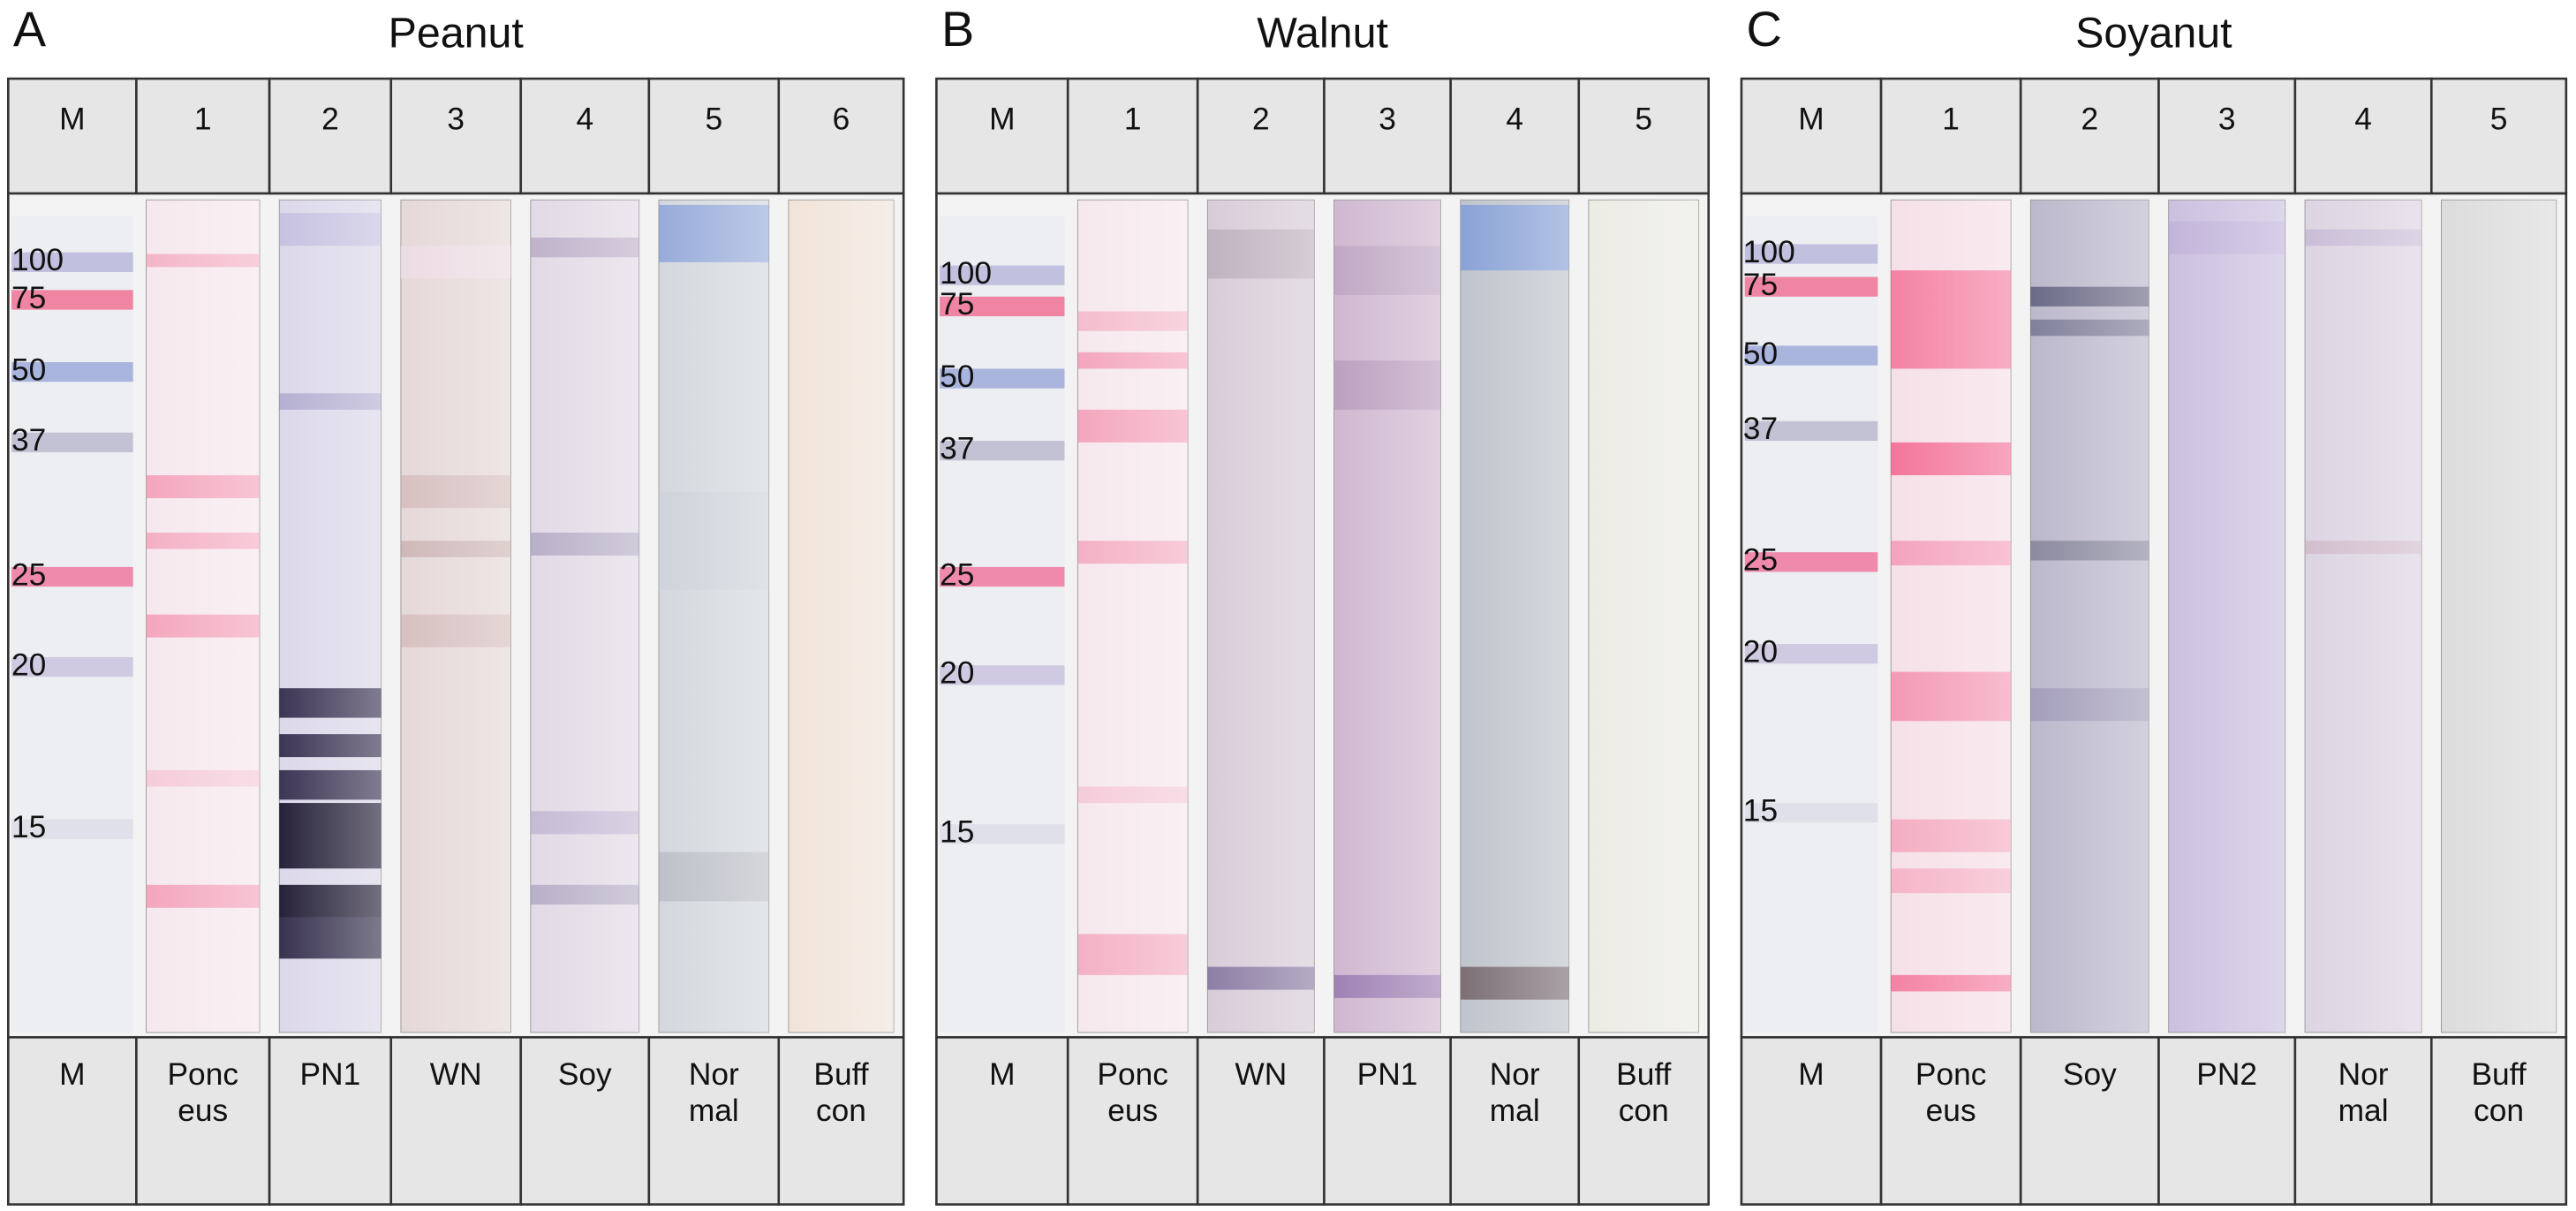 This screenshot has width=2576, height=1211. I want to click on lane-label: PN2, so click(2226, 1074).